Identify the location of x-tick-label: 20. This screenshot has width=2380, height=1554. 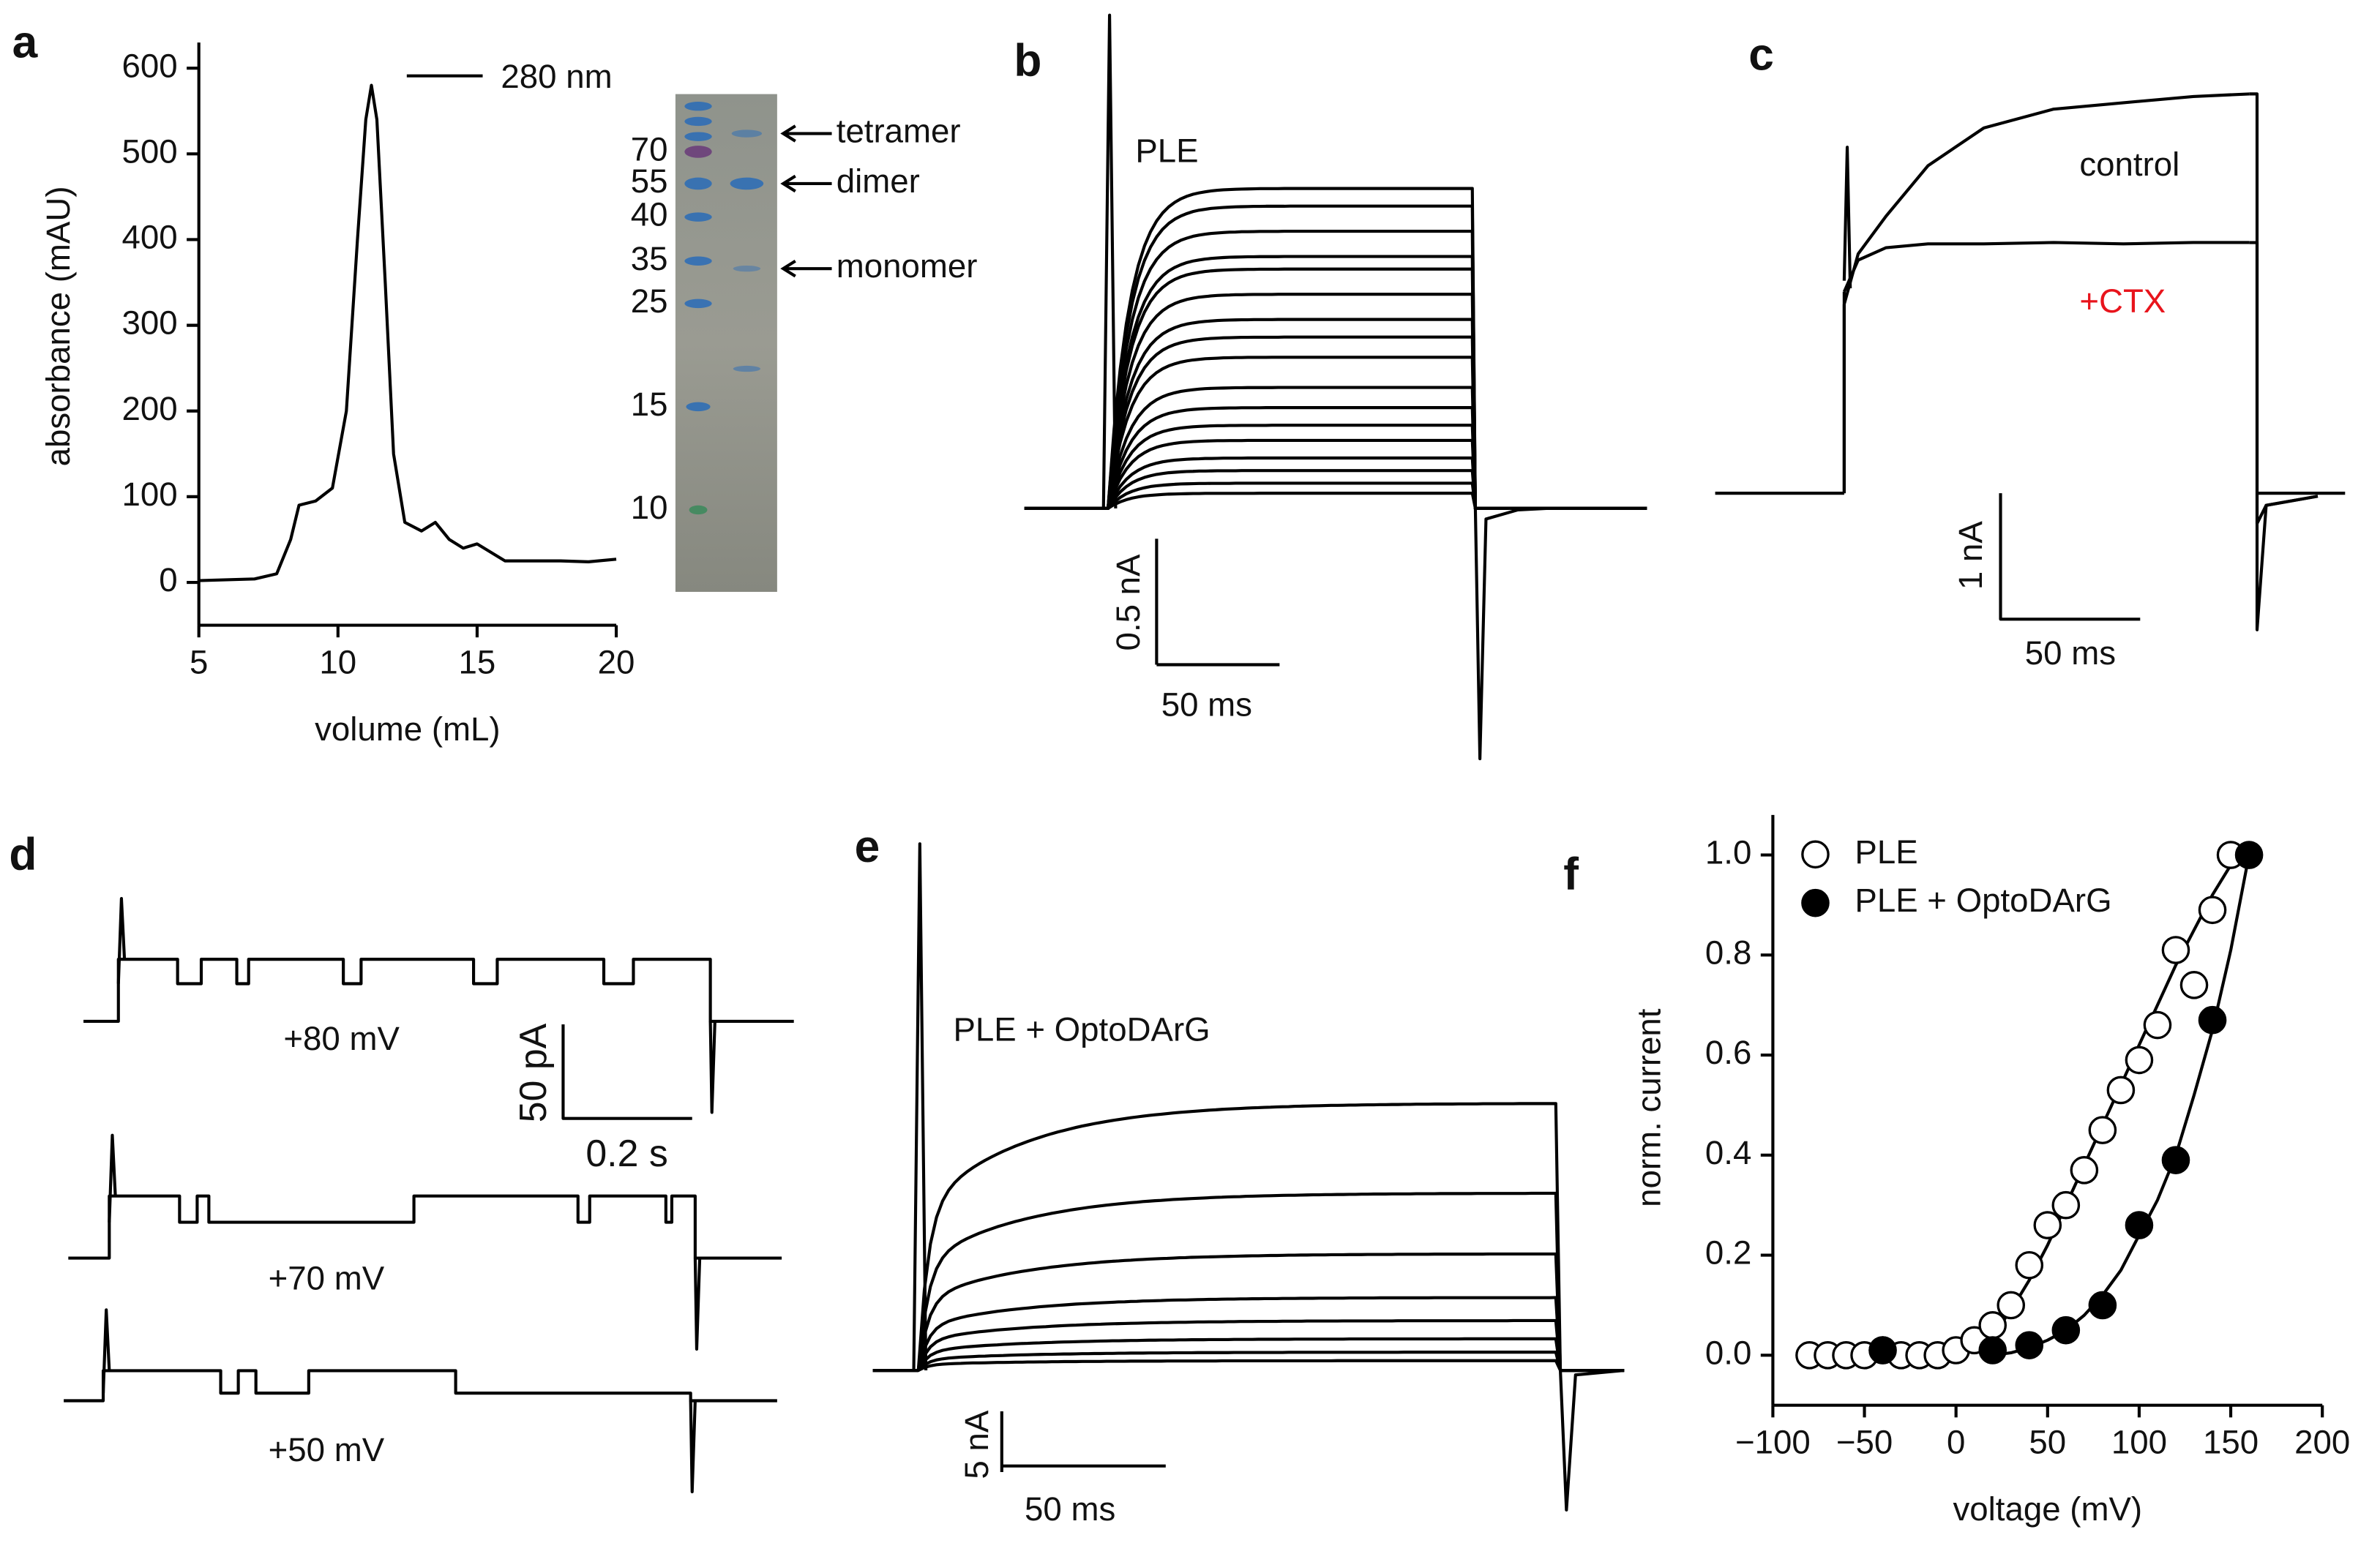
(616, 662).